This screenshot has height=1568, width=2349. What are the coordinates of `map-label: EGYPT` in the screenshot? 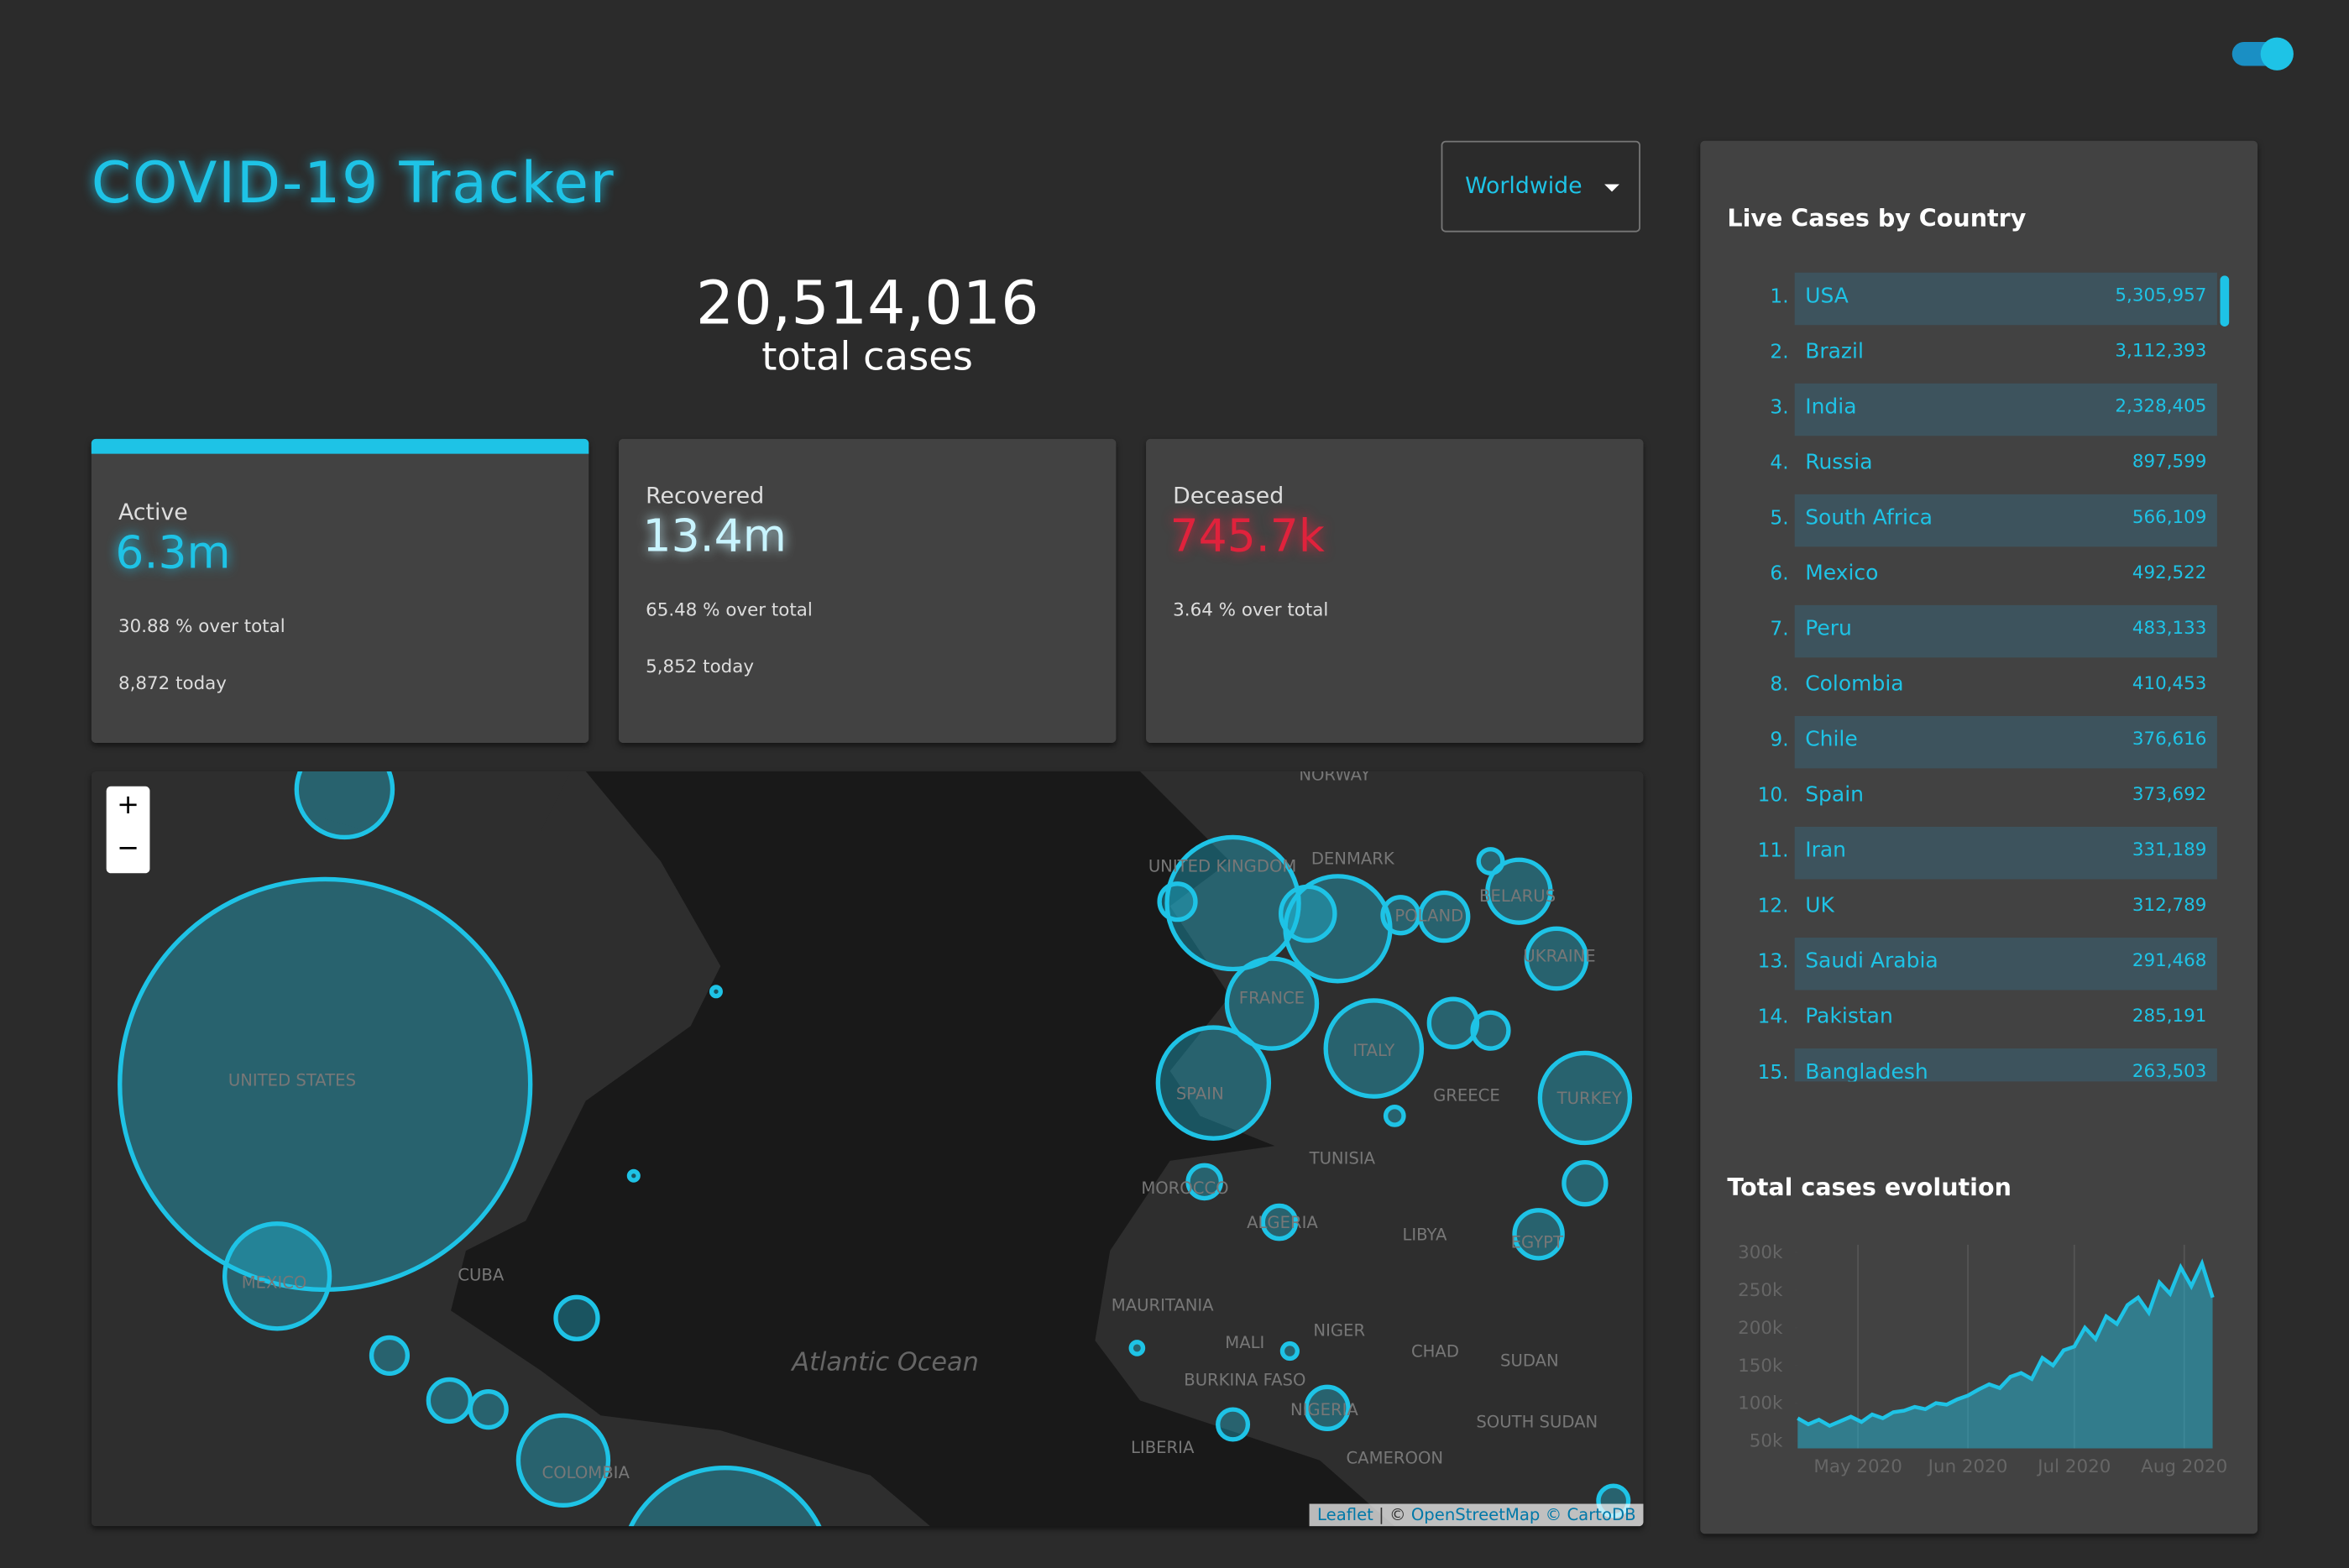 It's located at (1537, 1242).